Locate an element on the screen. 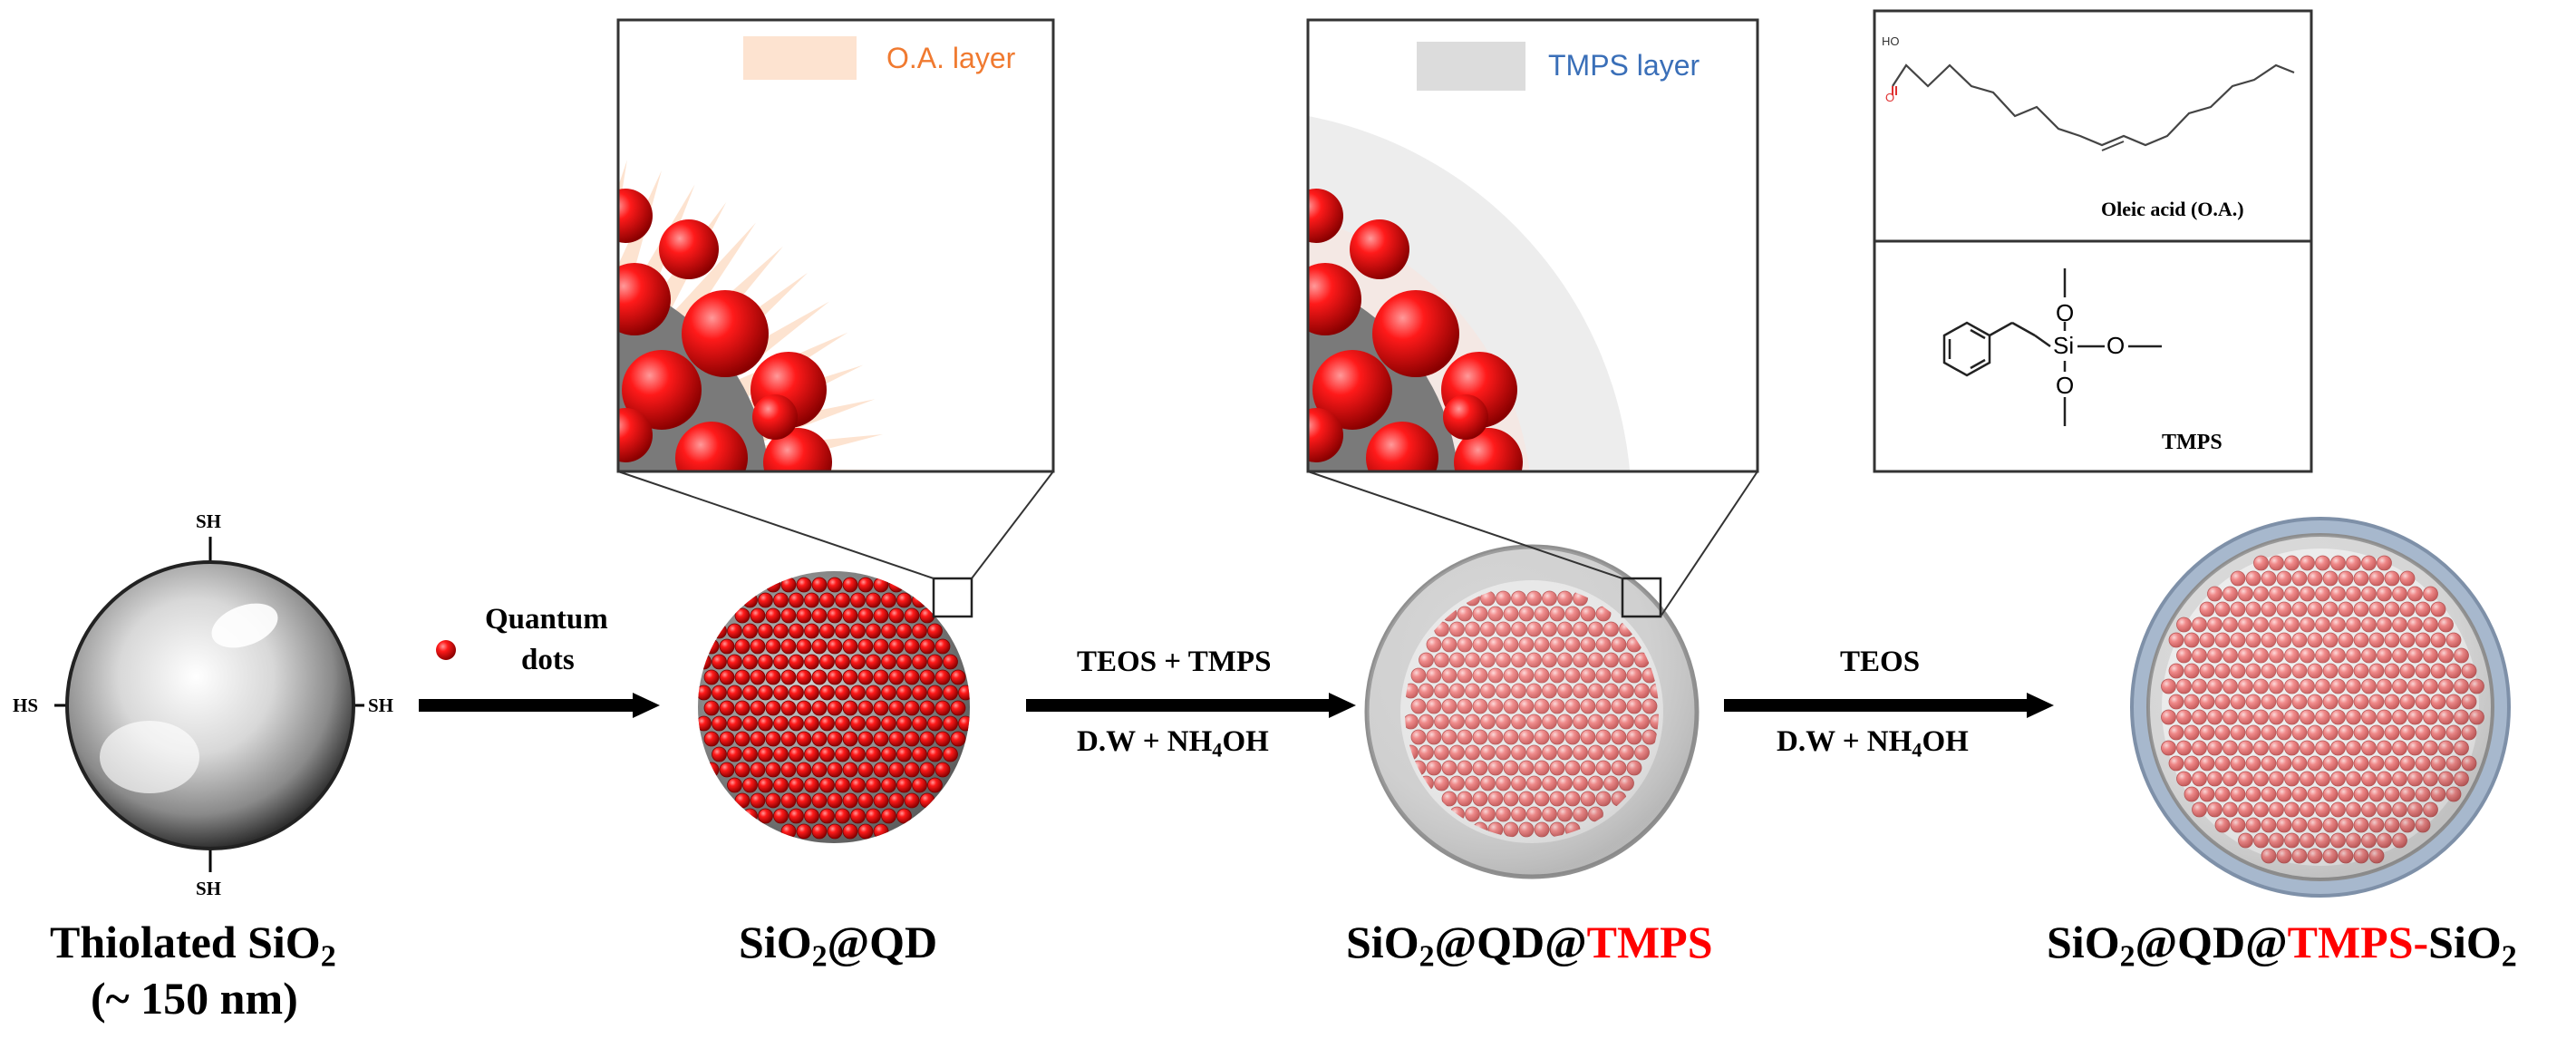 The width and height of the screenshot is (2576, 1039). starting-material-name: Thiolated SiO2 is located at coordinates (193, 945).